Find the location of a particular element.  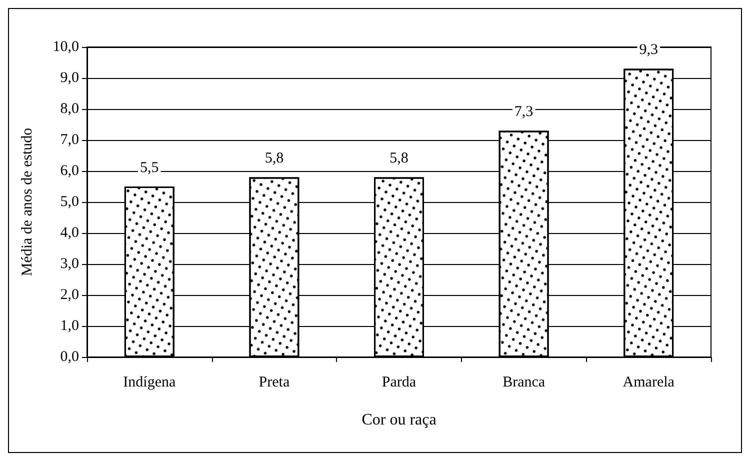

y-tick-label: 3,0 is located at coordinates (69, 264).